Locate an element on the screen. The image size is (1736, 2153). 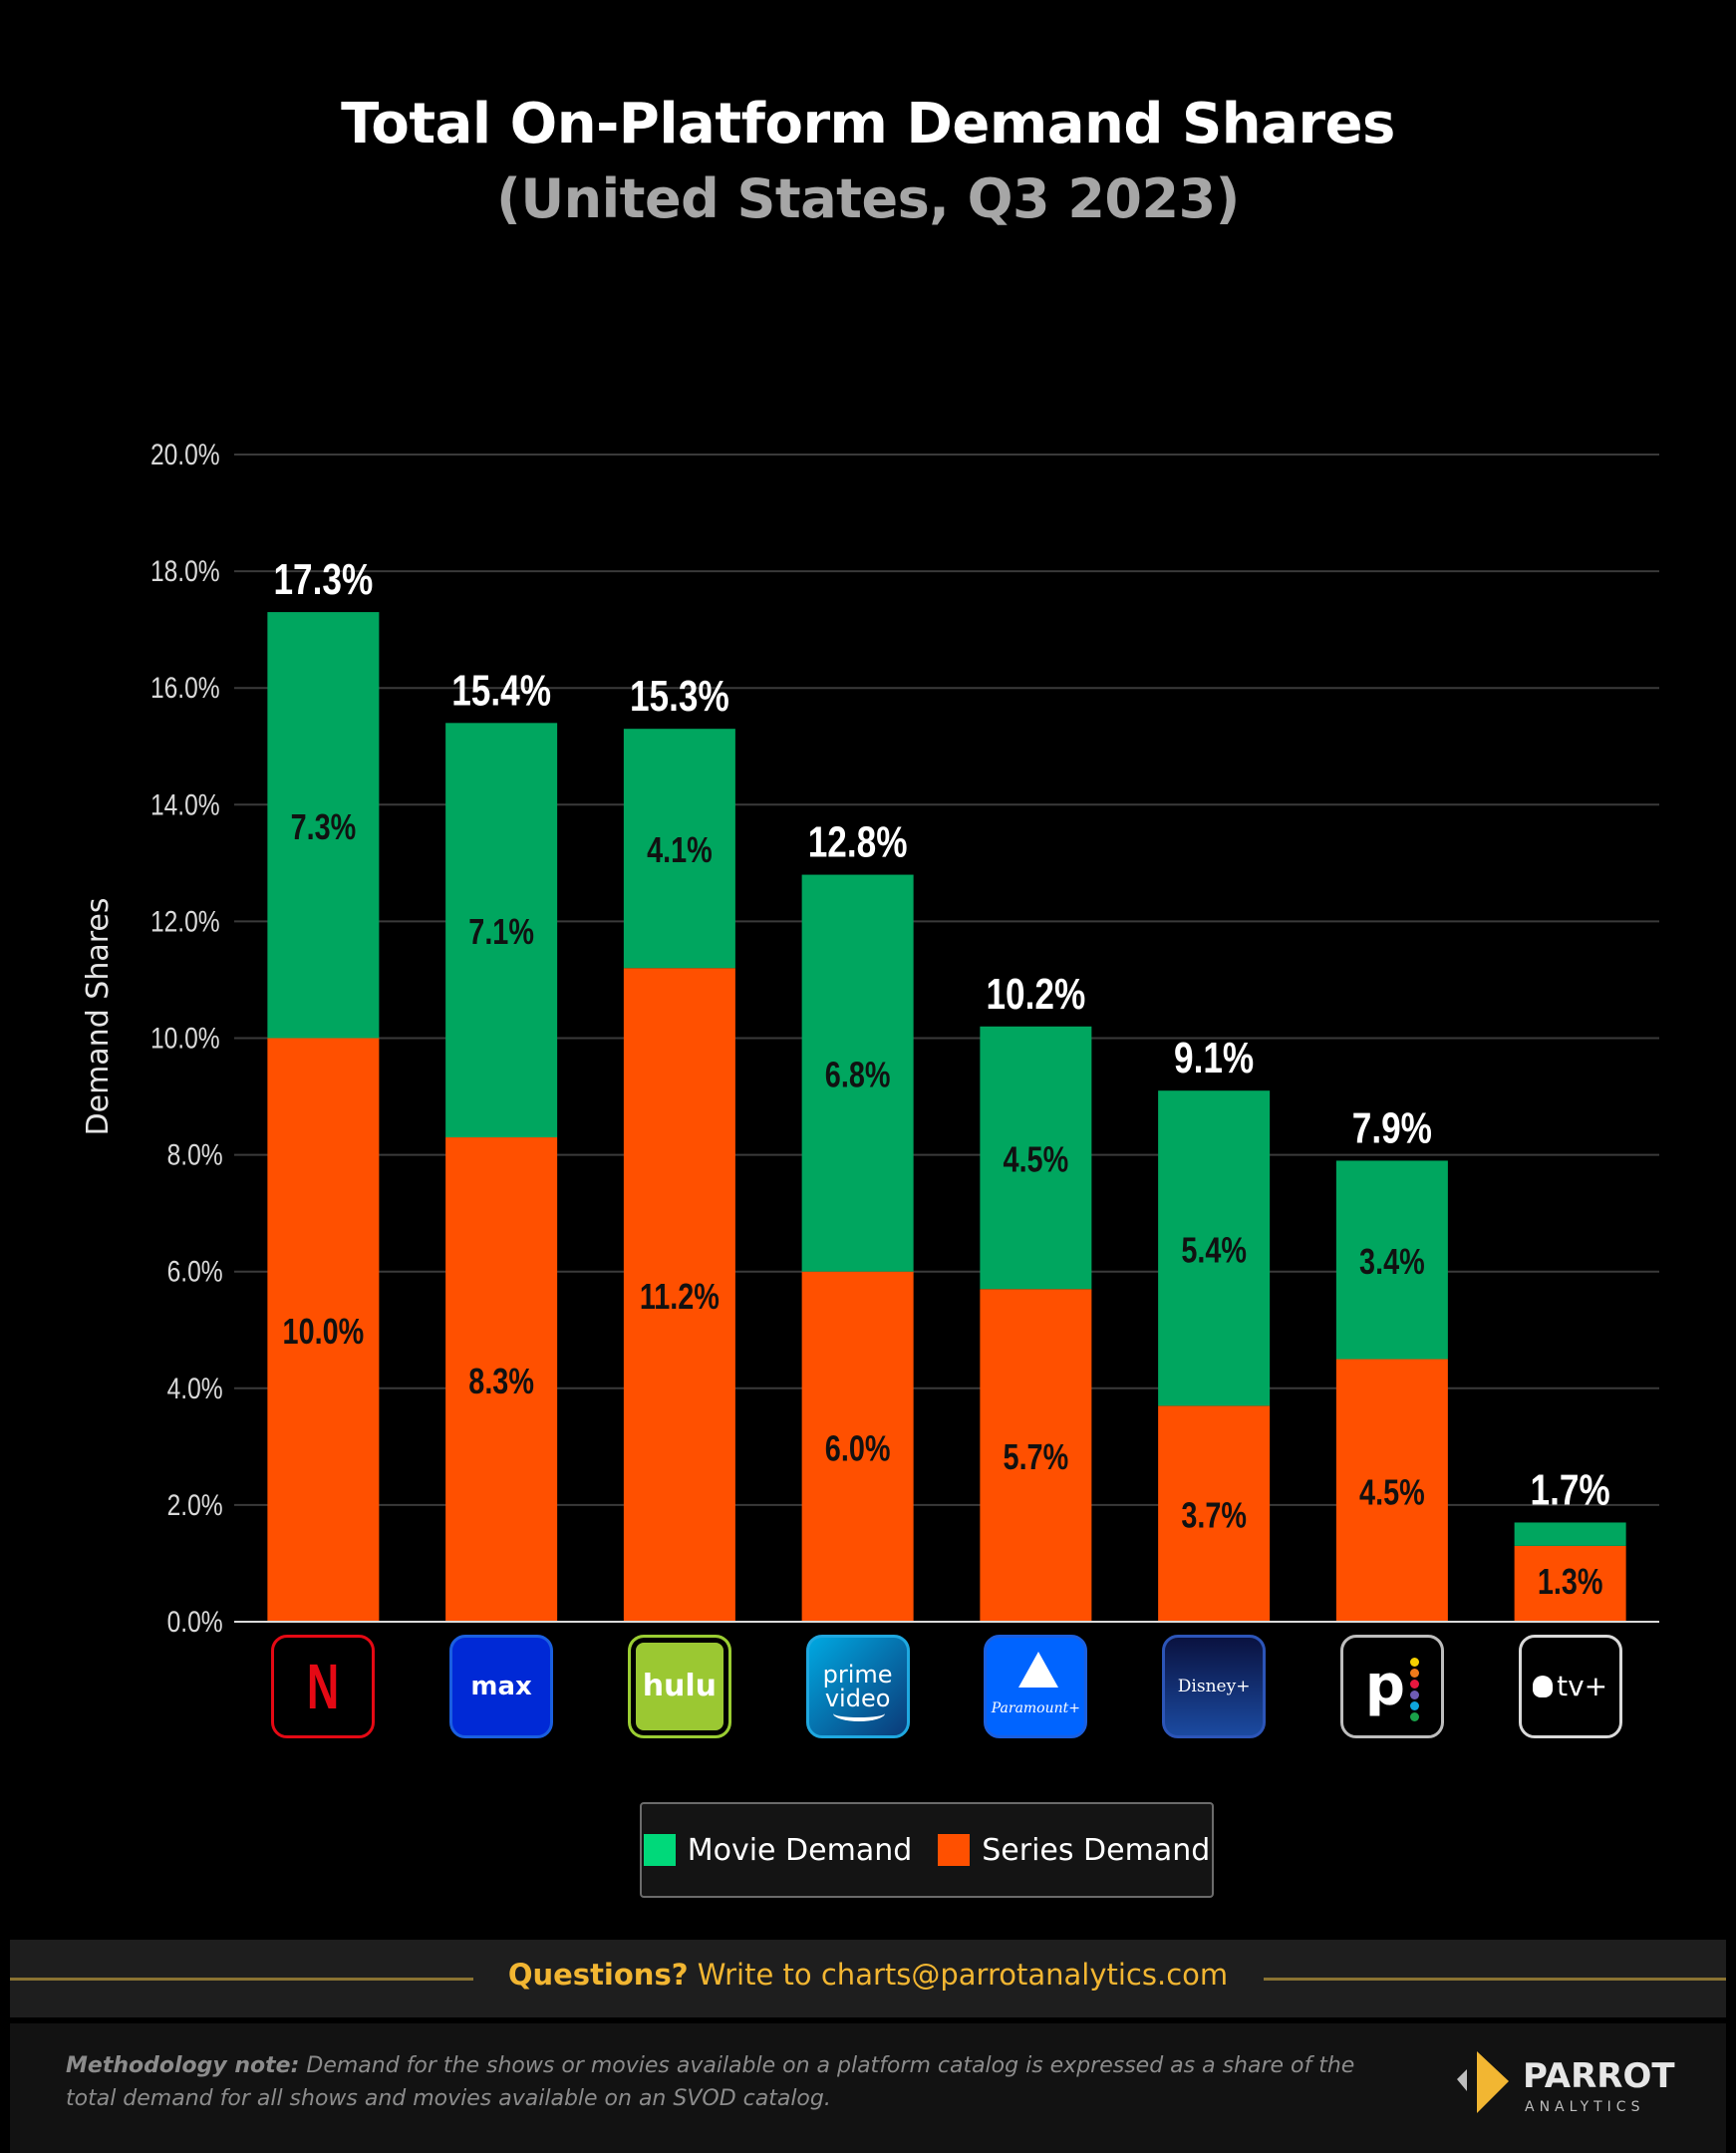
paramount-plus-logo-icon: Paramount+ is located at coordinates (1036, 1686).